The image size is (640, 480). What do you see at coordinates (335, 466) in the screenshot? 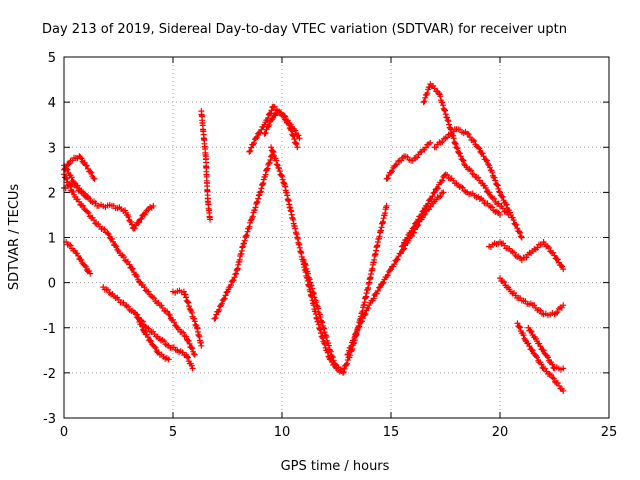
I see `x-axis-label: GPS time / hours` at bounding box center [335, 466].